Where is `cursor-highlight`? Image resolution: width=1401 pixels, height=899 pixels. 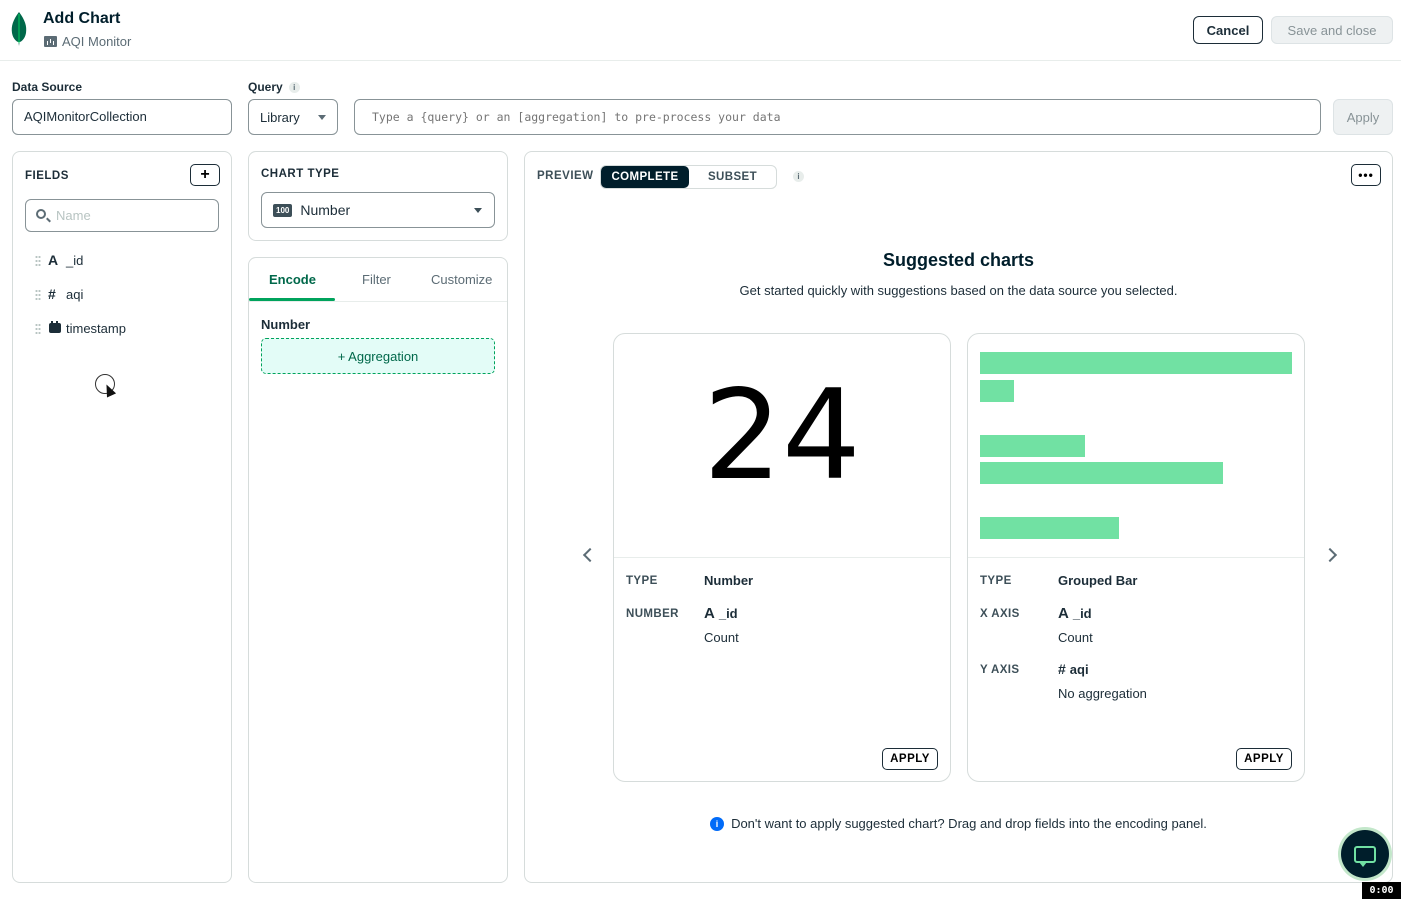 cursor-highlight is located at coordinates (105, 384).